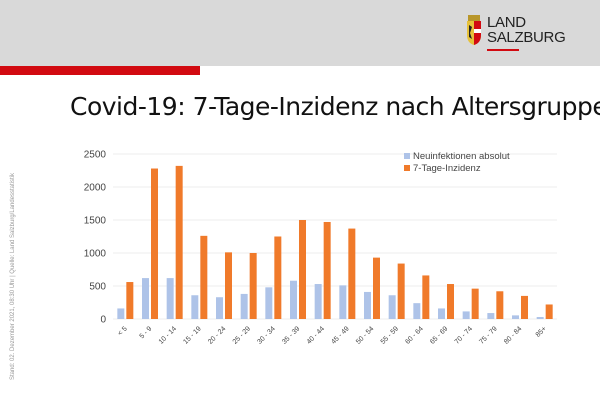  Describe the element at coordinates (503, 50) in the screenshot. I see `logo-underline` at that location.